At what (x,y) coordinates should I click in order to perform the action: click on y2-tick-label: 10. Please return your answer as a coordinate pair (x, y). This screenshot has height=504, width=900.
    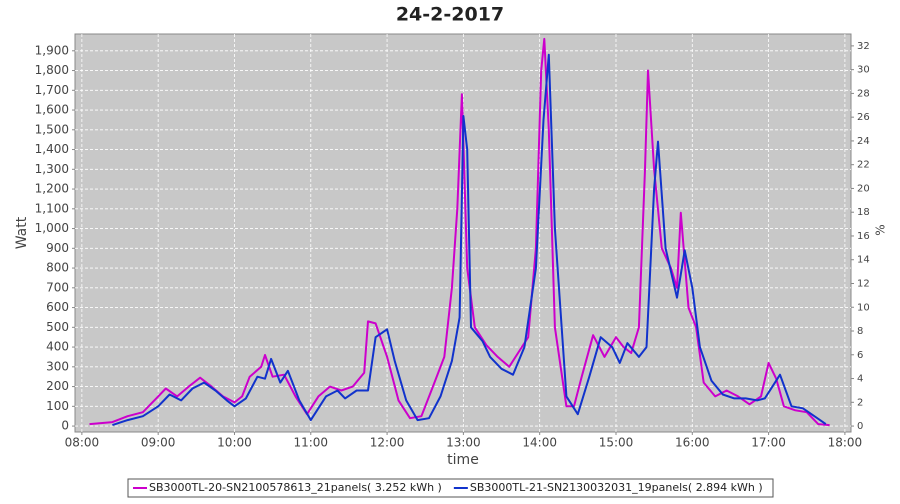
    Looking at the image, I should click on (863, 307).